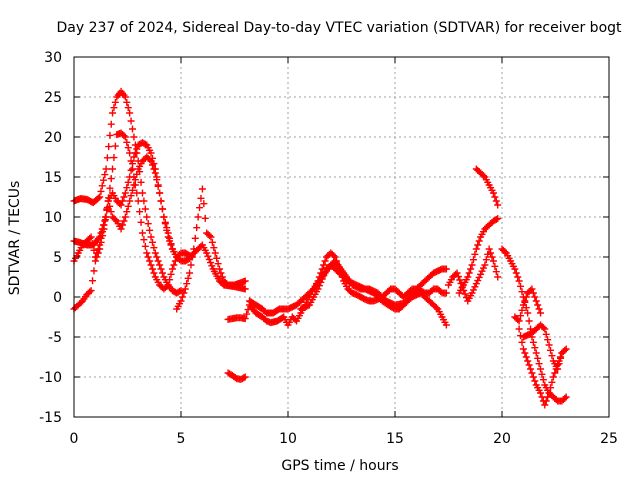 The image size is (640, 480). I want to click on series-trace-i, so click(373, 293).